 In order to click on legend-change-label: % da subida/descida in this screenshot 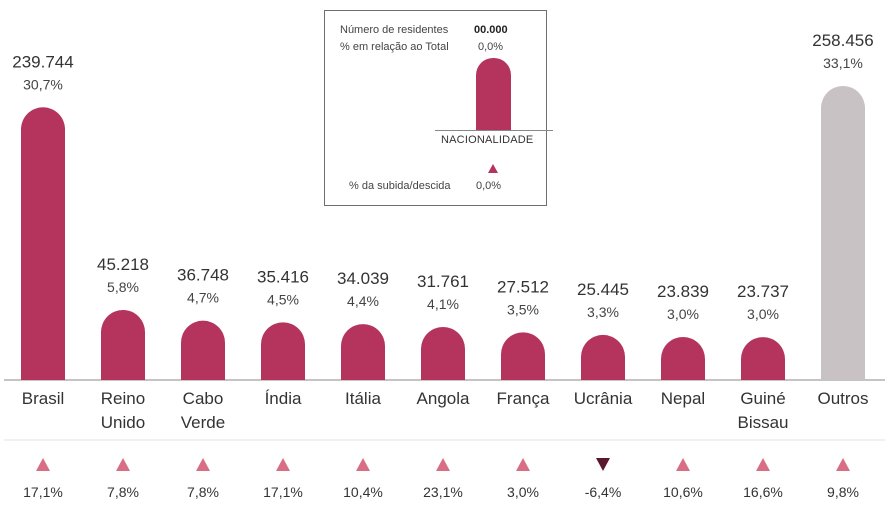, I will do `click(400, 186)`.